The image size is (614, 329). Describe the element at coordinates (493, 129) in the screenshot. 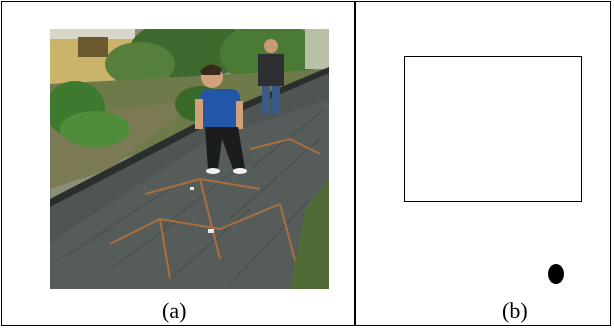

I see `target-rectangle` at that location.